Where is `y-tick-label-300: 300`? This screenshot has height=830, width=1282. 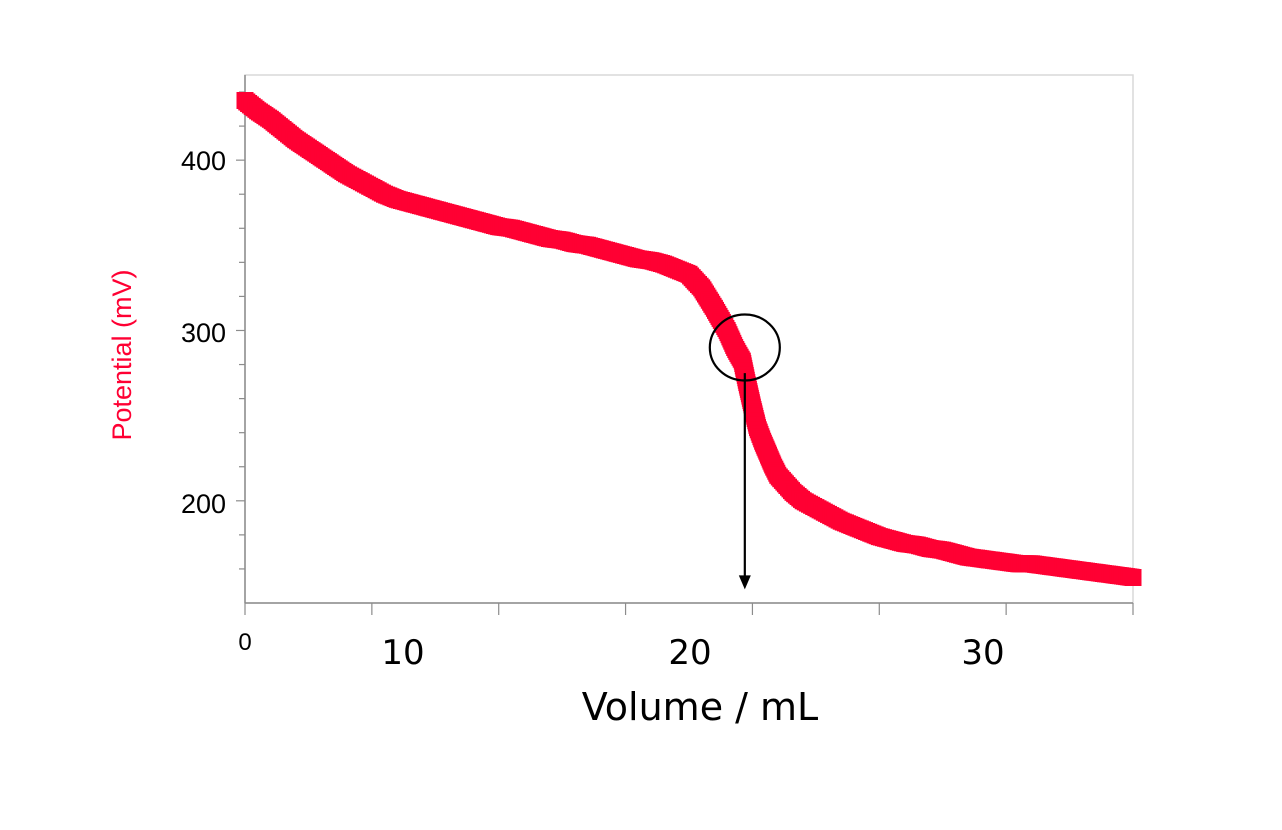
y-tick-label-300: 300 is located at coordinates (203, 333).